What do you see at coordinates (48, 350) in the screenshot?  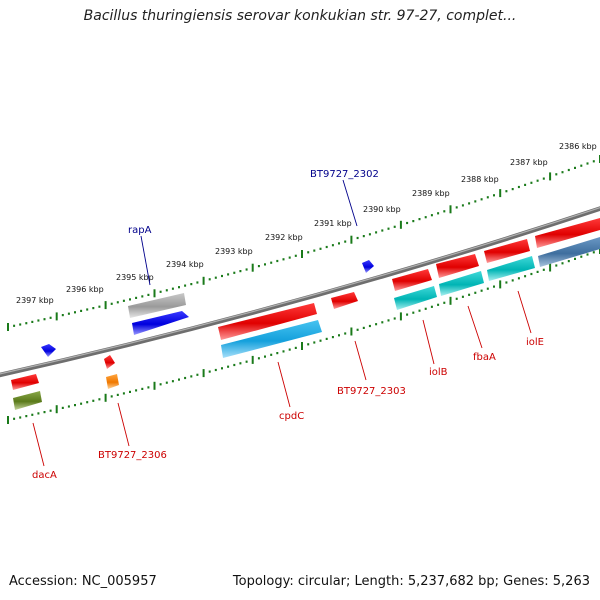 I see `gene-small-blue` at bounding box center [48, 350].